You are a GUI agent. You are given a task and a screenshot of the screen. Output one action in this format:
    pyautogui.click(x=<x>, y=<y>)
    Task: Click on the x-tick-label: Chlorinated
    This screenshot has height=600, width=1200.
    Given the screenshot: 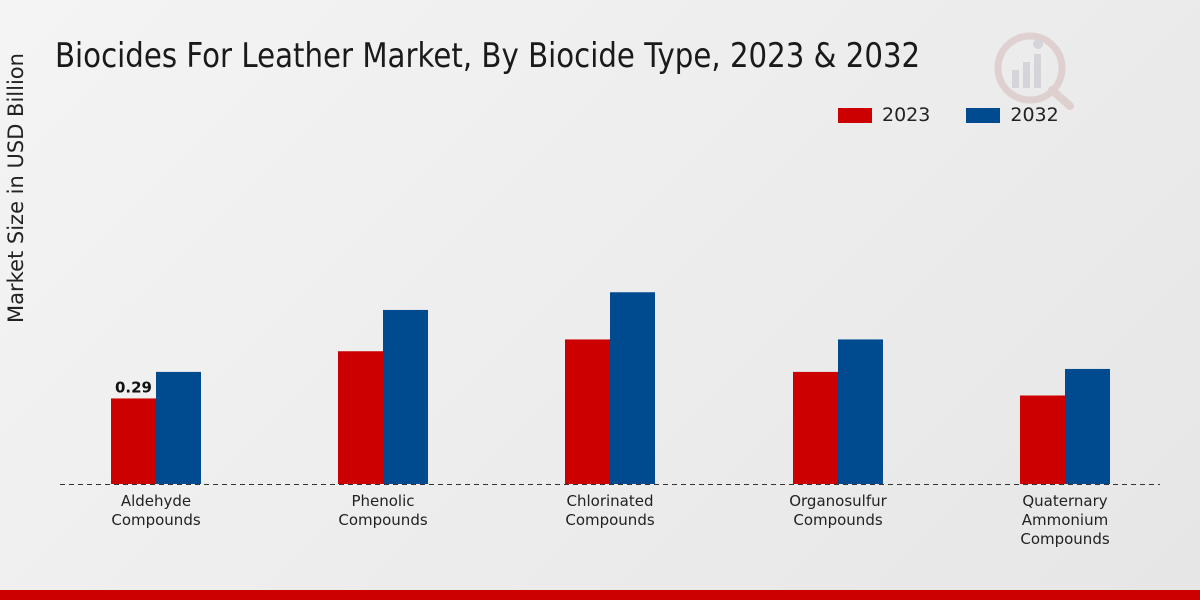 What is the action you would take?
    pyautogui.click(x=610, y=501)
    